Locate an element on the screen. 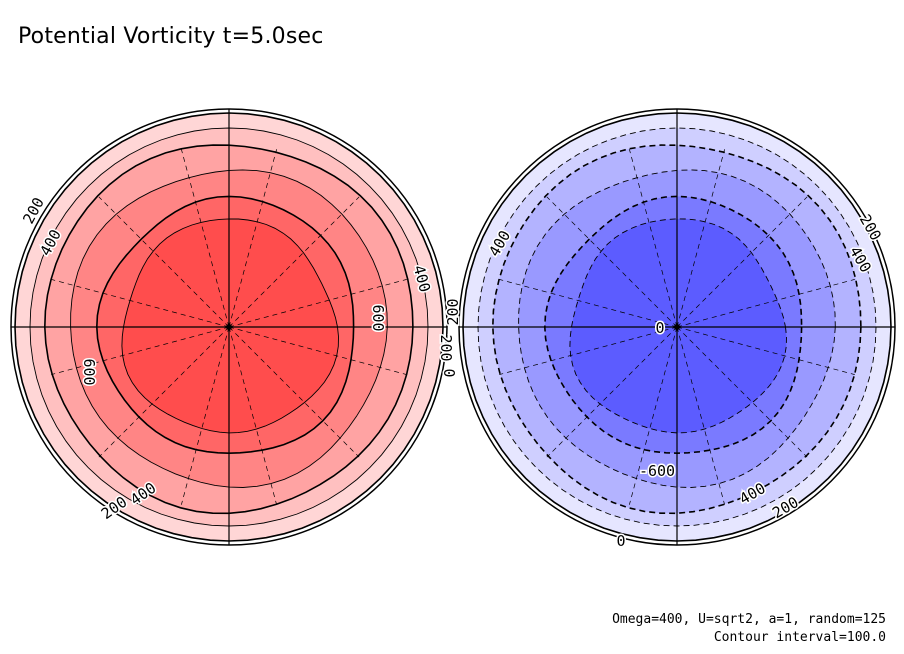 Image resolution: width=904 pixels, height=654 pixels. contour-interval-note: Contour interval=100.0 is located at coordinates (799, 637).